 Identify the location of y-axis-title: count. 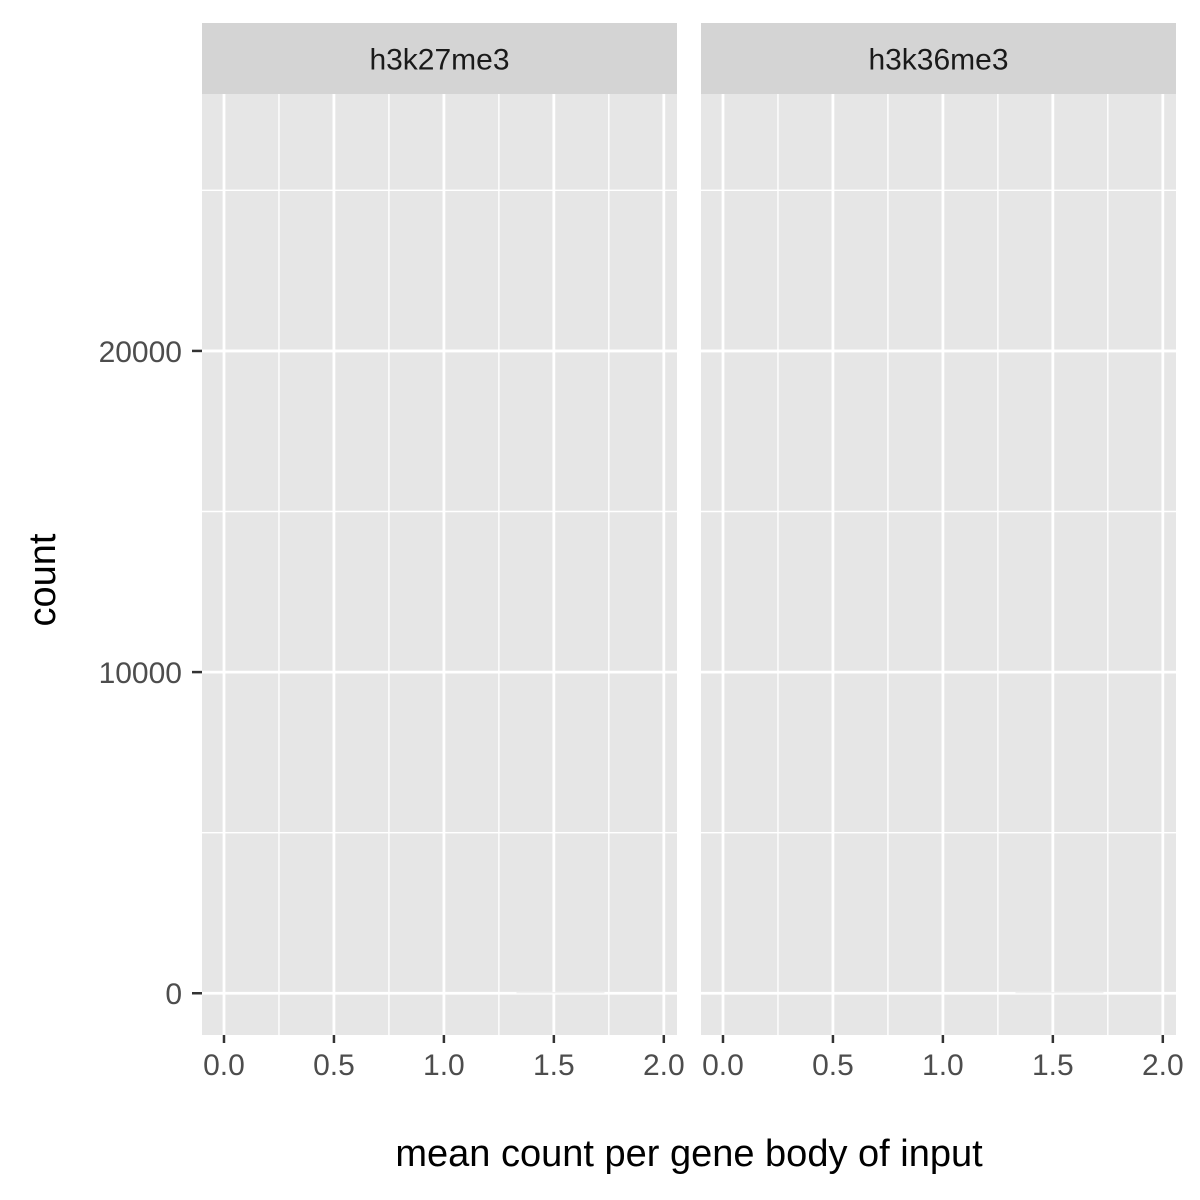
(43, 579).